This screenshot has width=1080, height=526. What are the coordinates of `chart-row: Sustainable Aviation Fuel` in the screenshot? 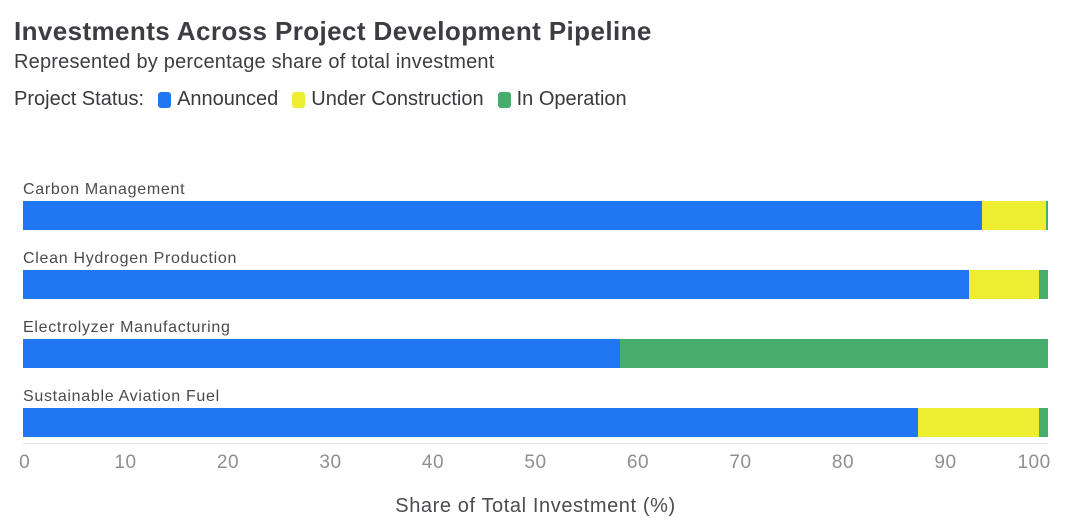 It's located at (535, 422).